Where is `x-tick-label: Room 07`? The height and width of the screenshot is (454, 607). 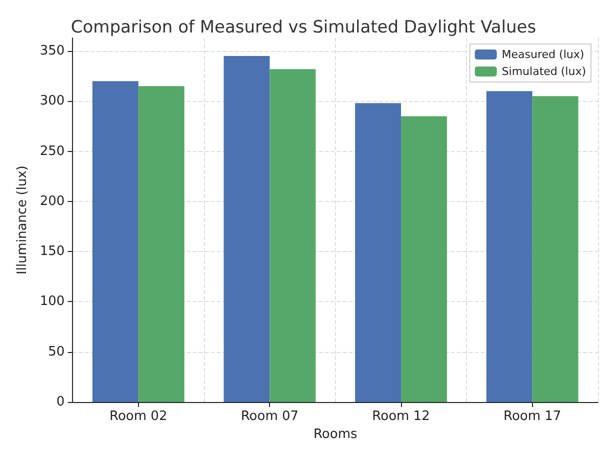
x-tick-label: Room 07 is located at coordinates (269, 416).